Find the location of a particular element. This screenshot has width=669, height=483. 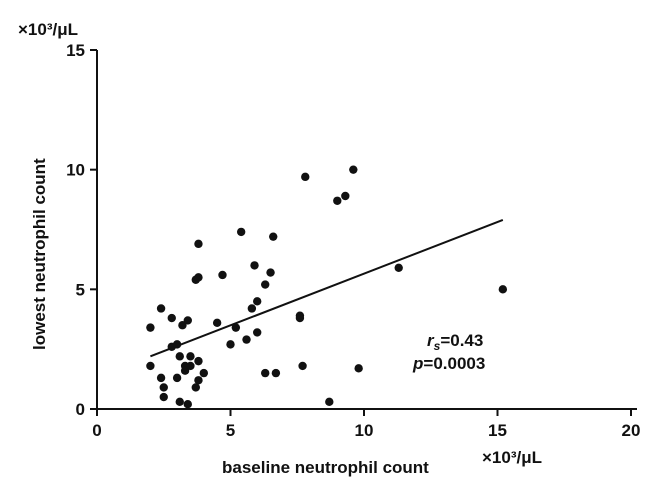

p-symbol: p is located at coordinates (417, 363).